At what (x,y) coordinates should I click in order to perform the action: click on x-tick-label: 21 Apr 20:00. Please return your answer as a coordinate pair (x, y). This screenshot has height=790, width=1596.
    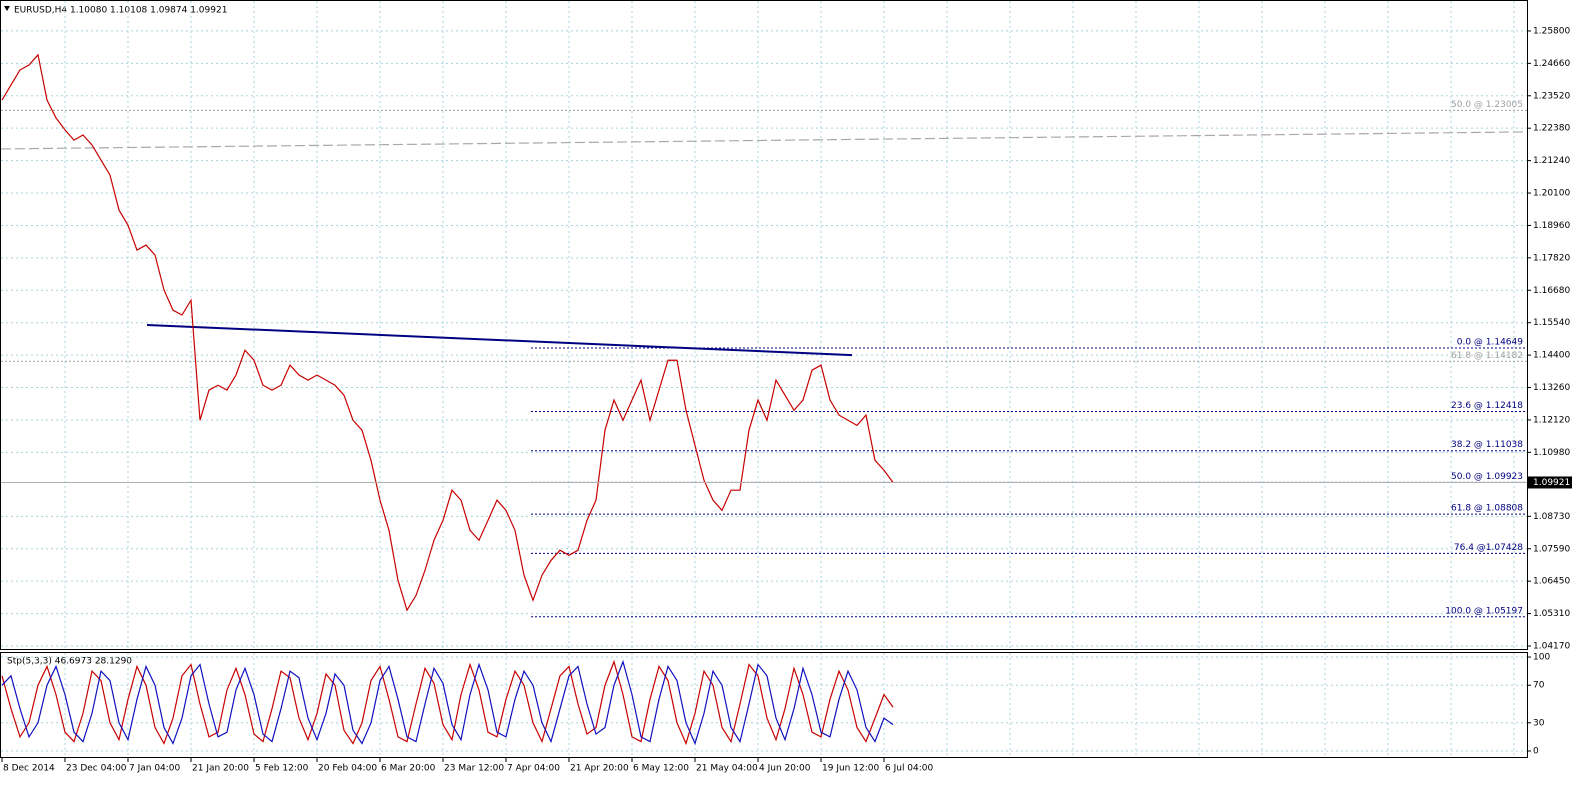
    Looking at the image, I should click on (599, 769).